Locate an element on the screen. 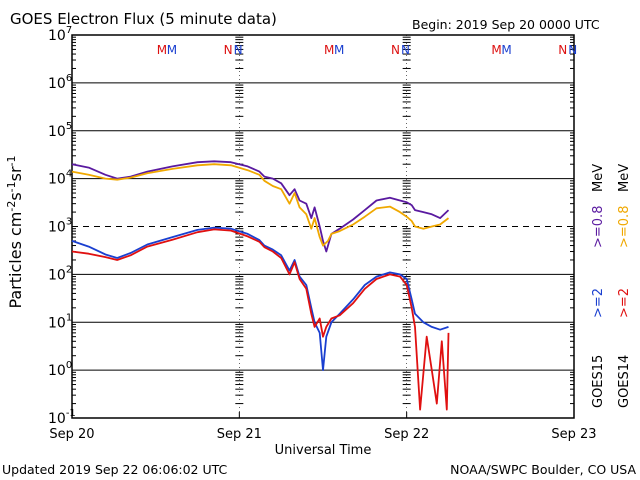 This screenshot has width=640, height=480. legend-unit-2: MeV is located at coordinates (624, 178).